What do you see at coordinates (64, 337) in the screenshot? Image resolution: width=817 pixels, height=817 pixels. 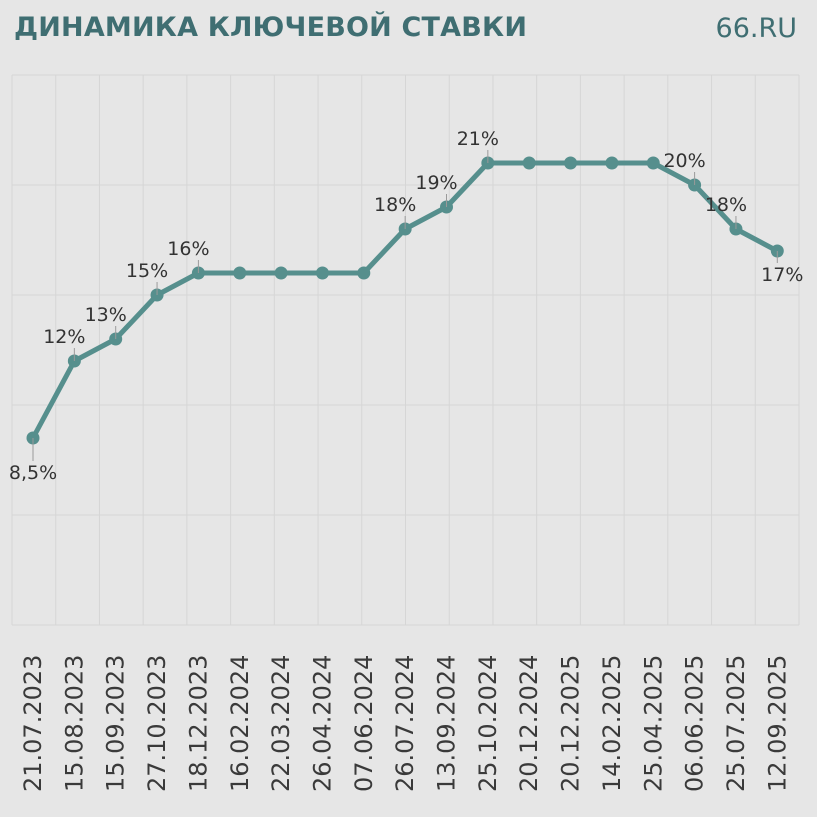 I see `data-label: 12%` at bounding box center [64, 337].